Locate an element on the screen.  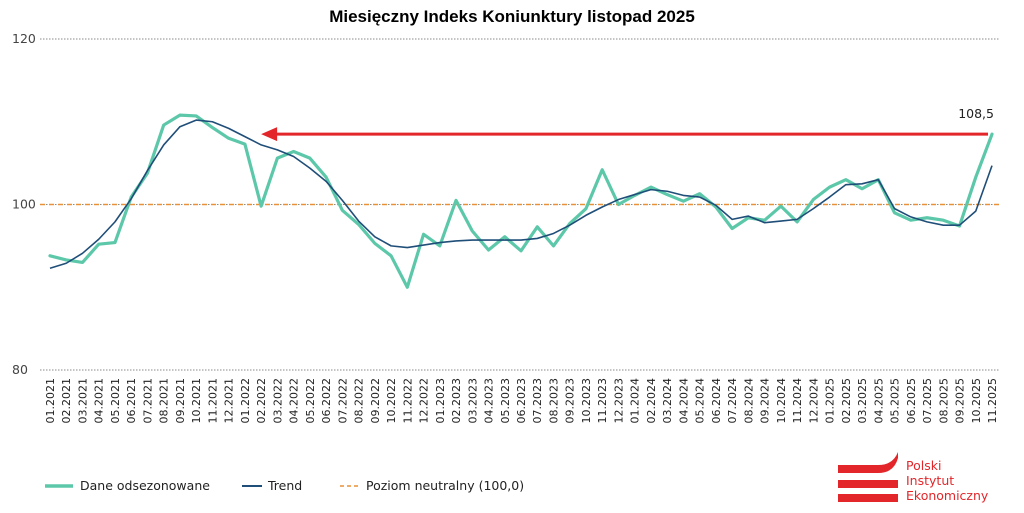
x-tick-label: 07.2025 is located at coordinates (927, 401).